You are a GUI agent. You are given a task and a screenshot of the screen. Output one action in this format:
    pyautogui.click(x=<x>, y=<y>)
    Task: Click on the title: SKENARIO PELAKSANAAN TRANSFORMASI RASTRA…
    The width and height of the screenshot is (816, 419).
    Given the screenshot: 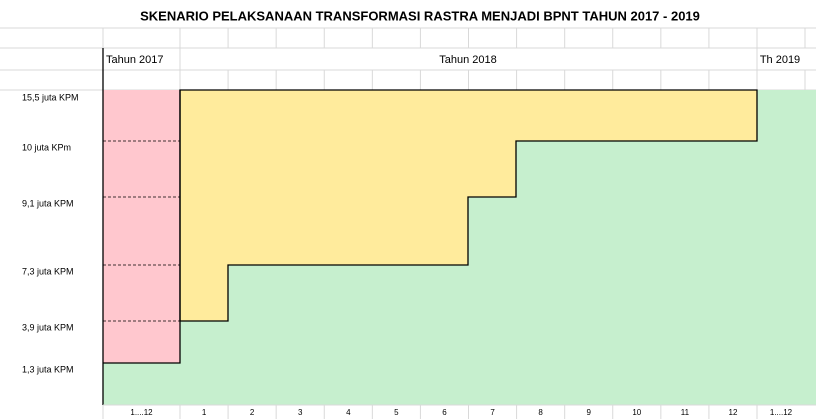 What is the action you would take?
    pyautogui.click(x=420, y=15)
    